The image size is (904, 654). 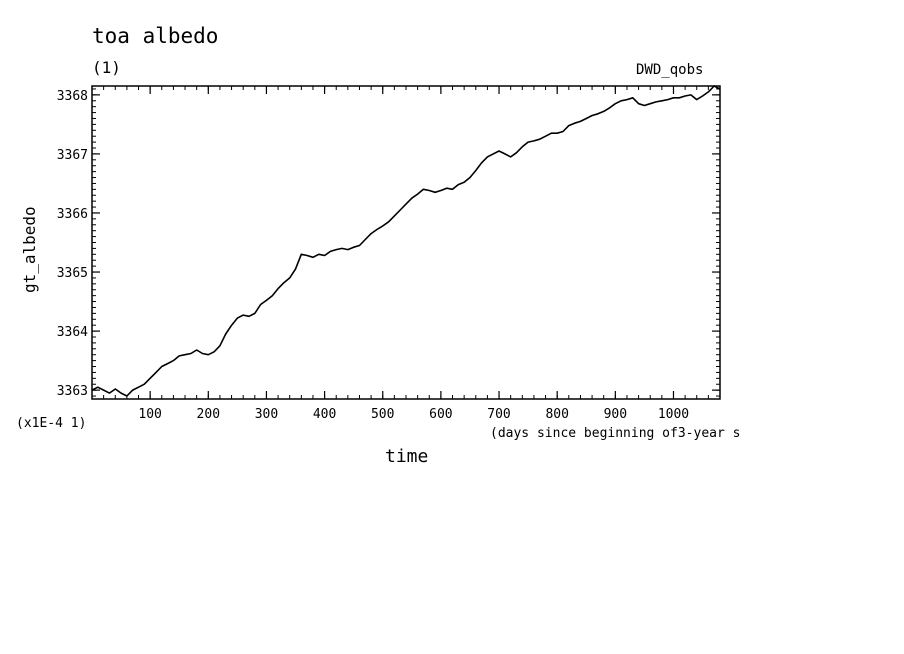 I want to click on y-tick-label: 3363, so click(x=72, y=391).